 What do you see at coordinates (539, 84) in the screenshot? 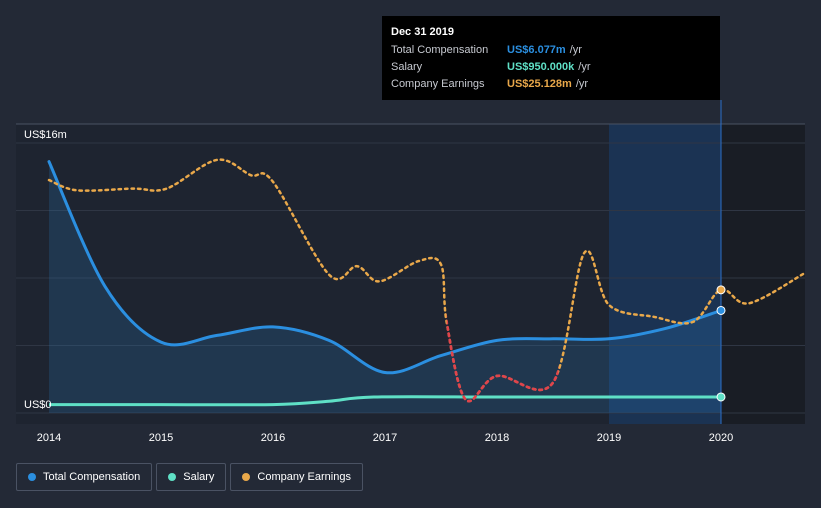
I see `tooltip-value: US$25.128m` at bounding box center [539, 84].